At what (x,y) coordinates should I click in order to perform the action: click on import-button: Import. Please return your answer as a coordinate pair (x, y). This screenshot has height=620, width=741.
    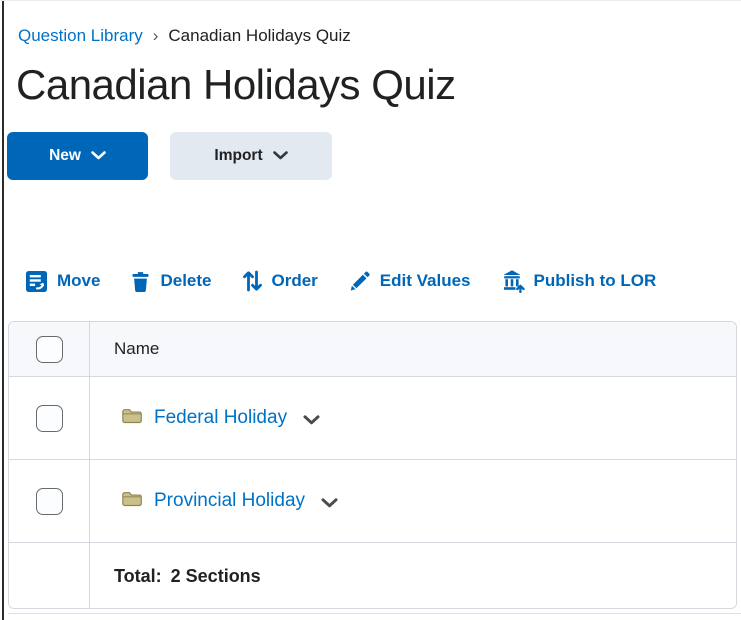
    Looking at the image, I should click on (251, 156).